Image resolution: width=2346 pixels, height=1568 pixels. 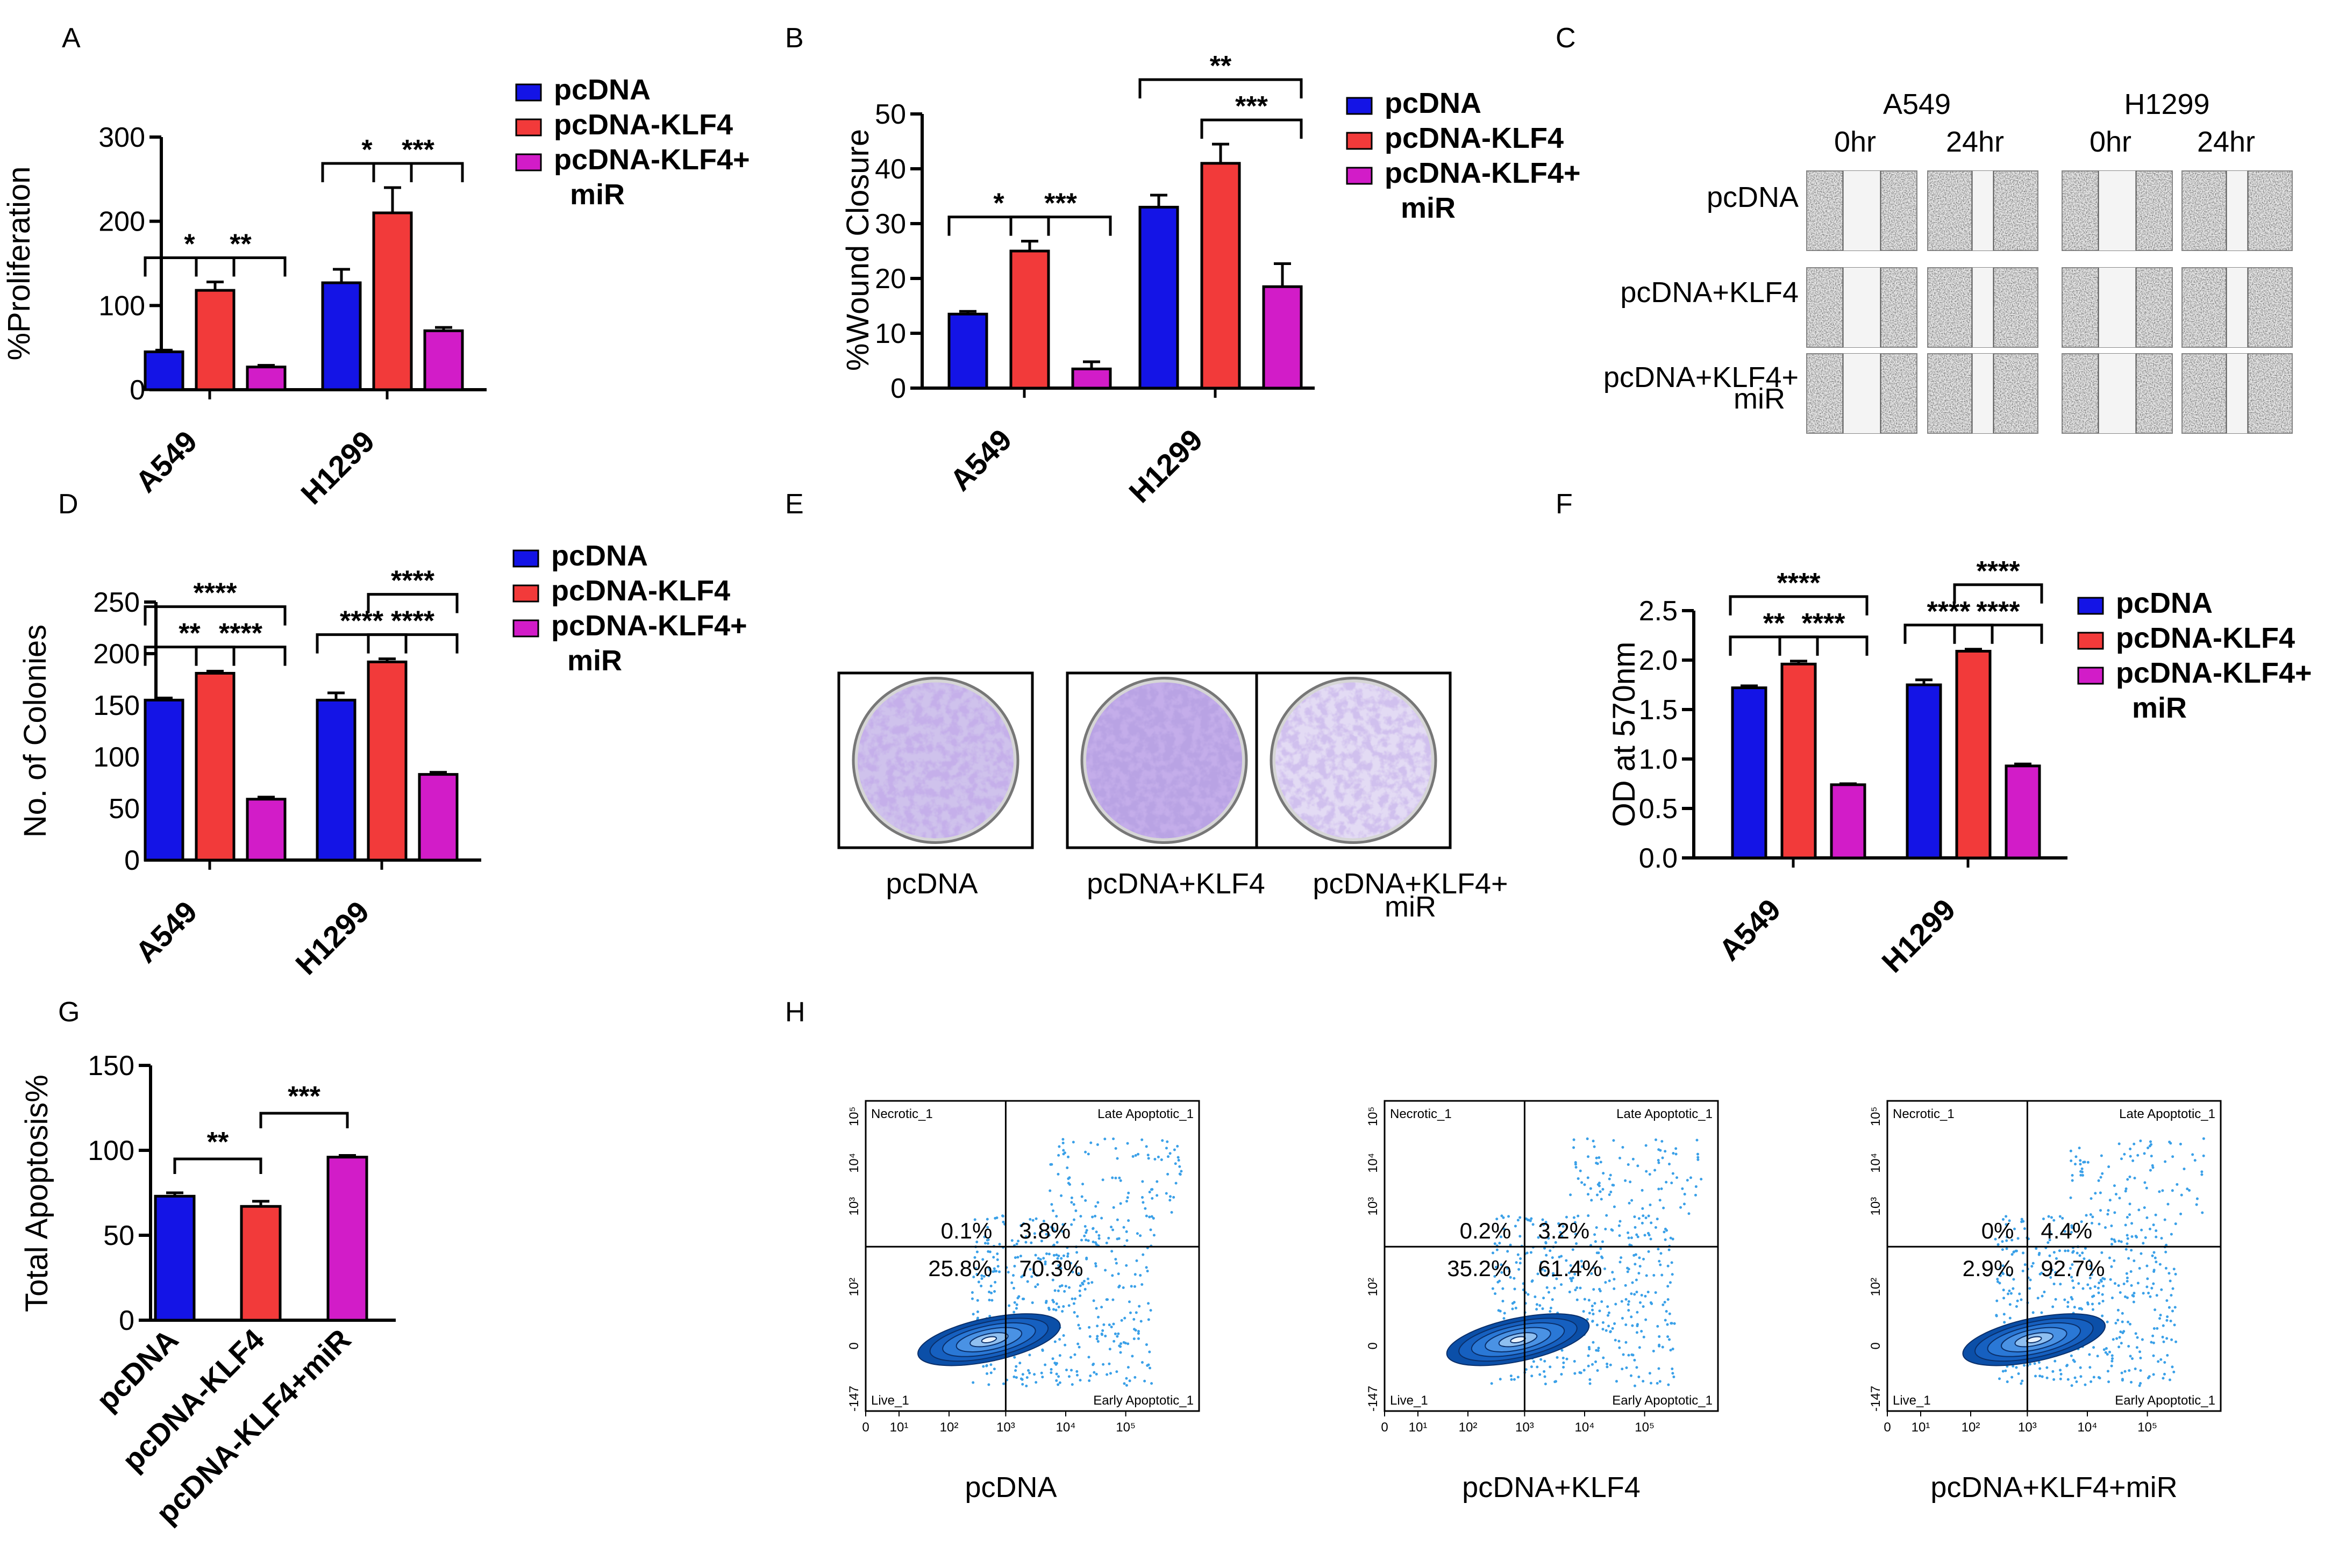 What do you see at coordinates (890, 333) in the screenshot?
I see `y-tick-label: 10` at bounding box center [890, 333].